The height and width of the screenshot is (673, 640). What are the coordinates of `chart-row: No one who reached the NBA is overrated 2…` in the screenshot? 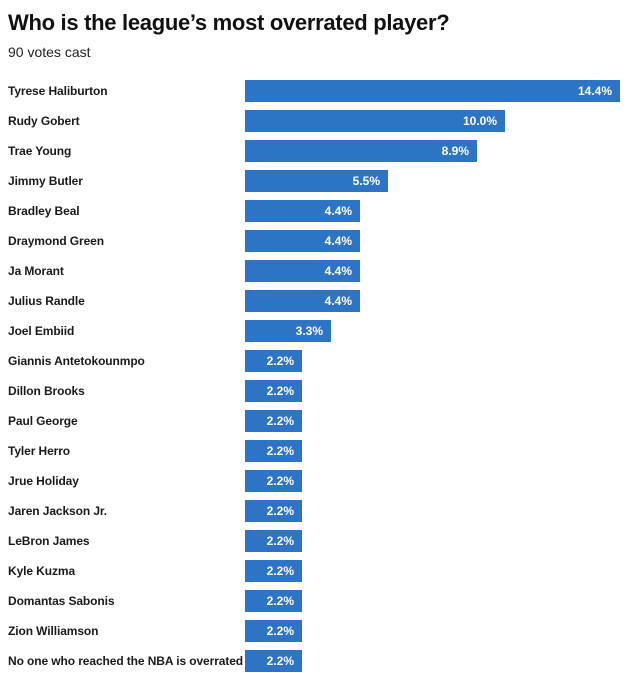 It's located at (324, 659).